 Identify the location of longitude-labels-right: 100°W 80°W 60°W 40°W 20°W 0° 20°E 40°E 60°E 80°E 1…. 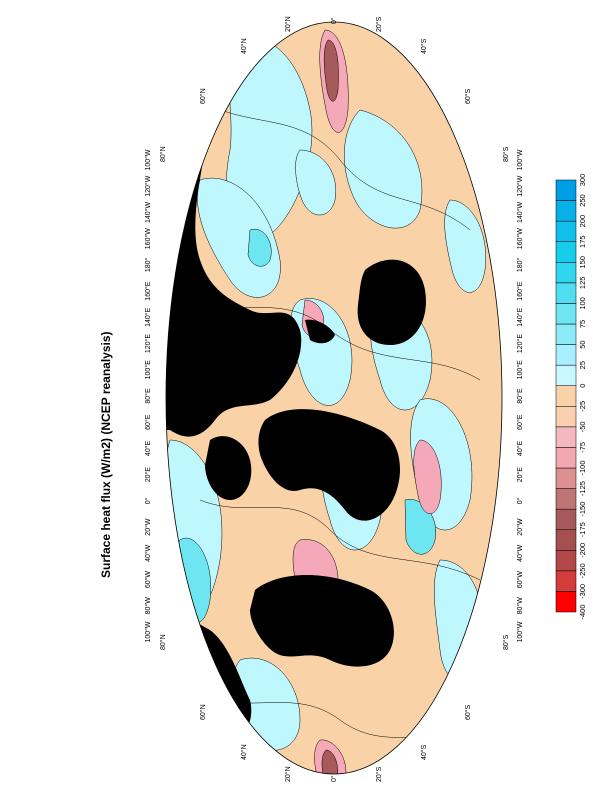
(520, 395).